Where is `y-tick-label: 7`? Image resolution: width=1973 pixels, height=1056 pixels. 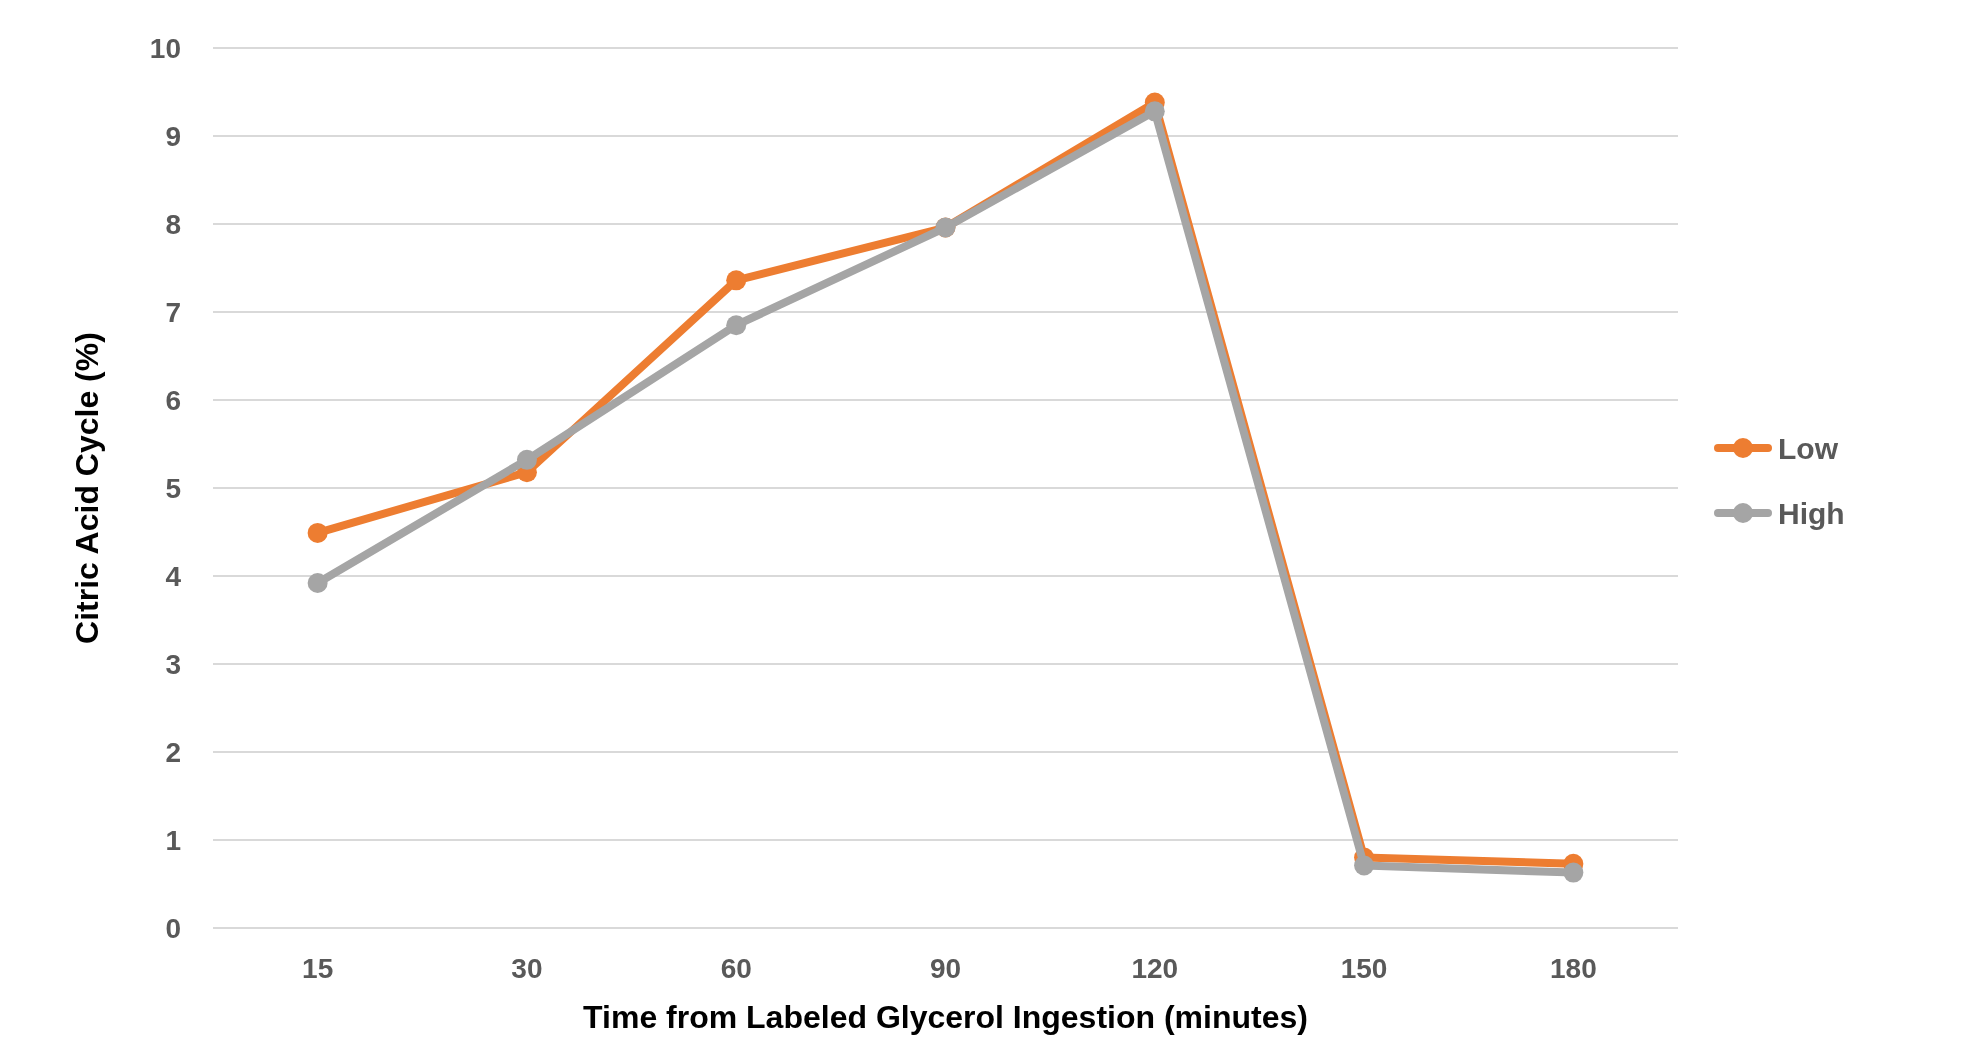
y-tick-label: 7 is located at coordinates (173, 312).